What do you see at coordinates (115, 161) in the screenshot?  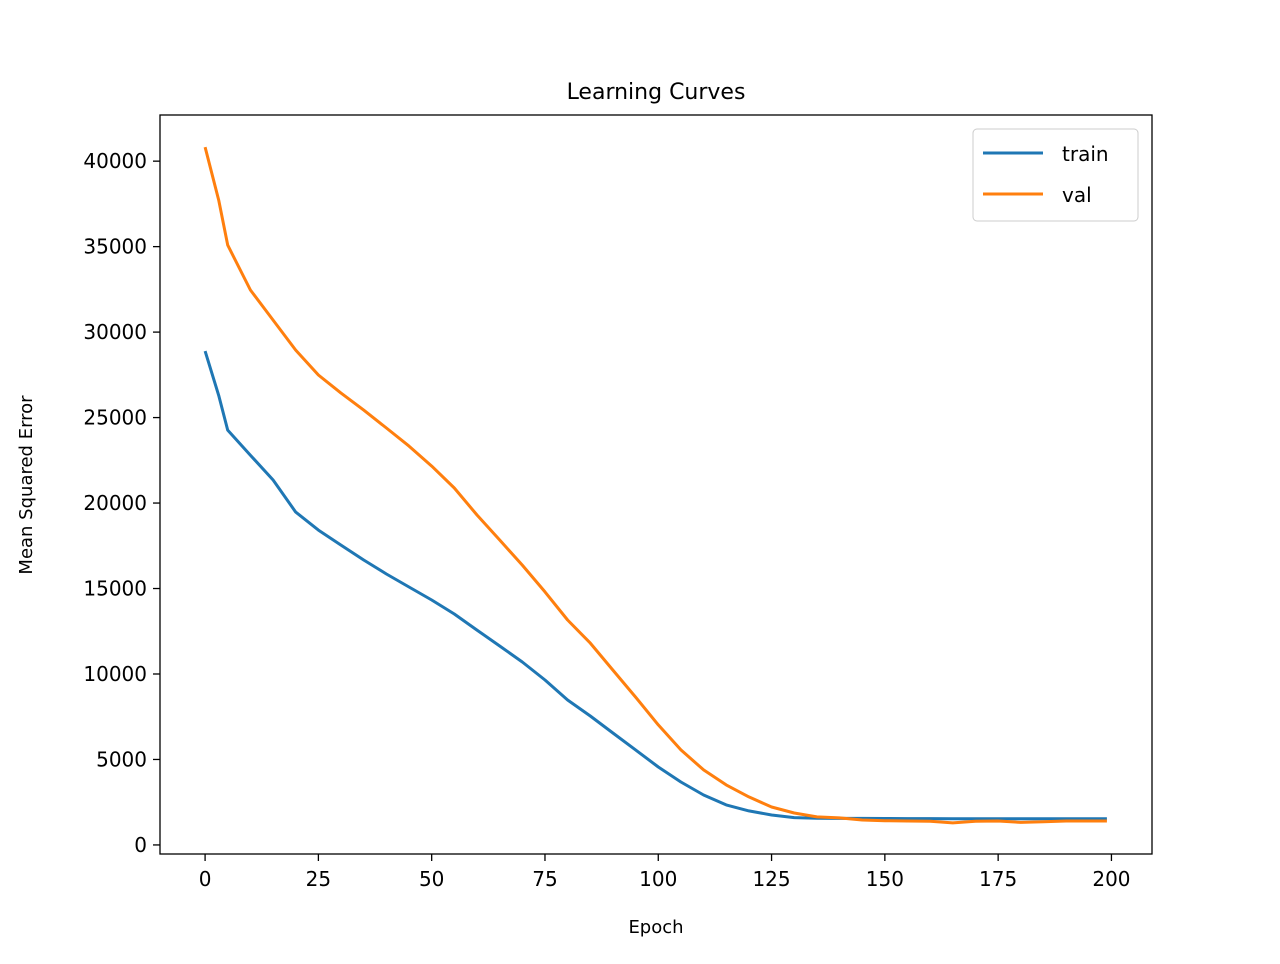 I see `y-tick-label: 40000` at bounding box center [115, 161].